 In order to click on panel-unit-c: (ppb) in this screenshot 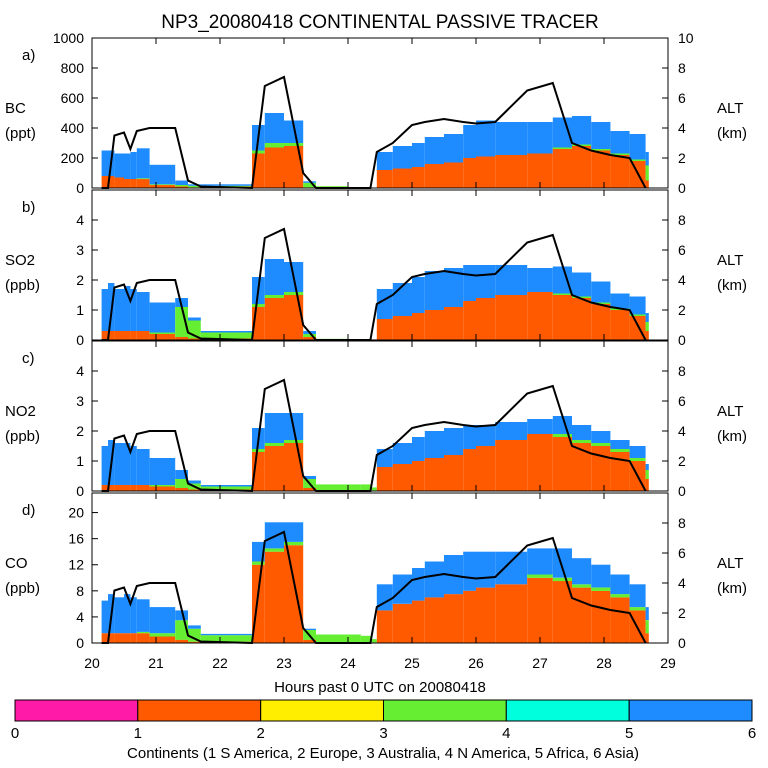, I will do `click(22, 436)`.